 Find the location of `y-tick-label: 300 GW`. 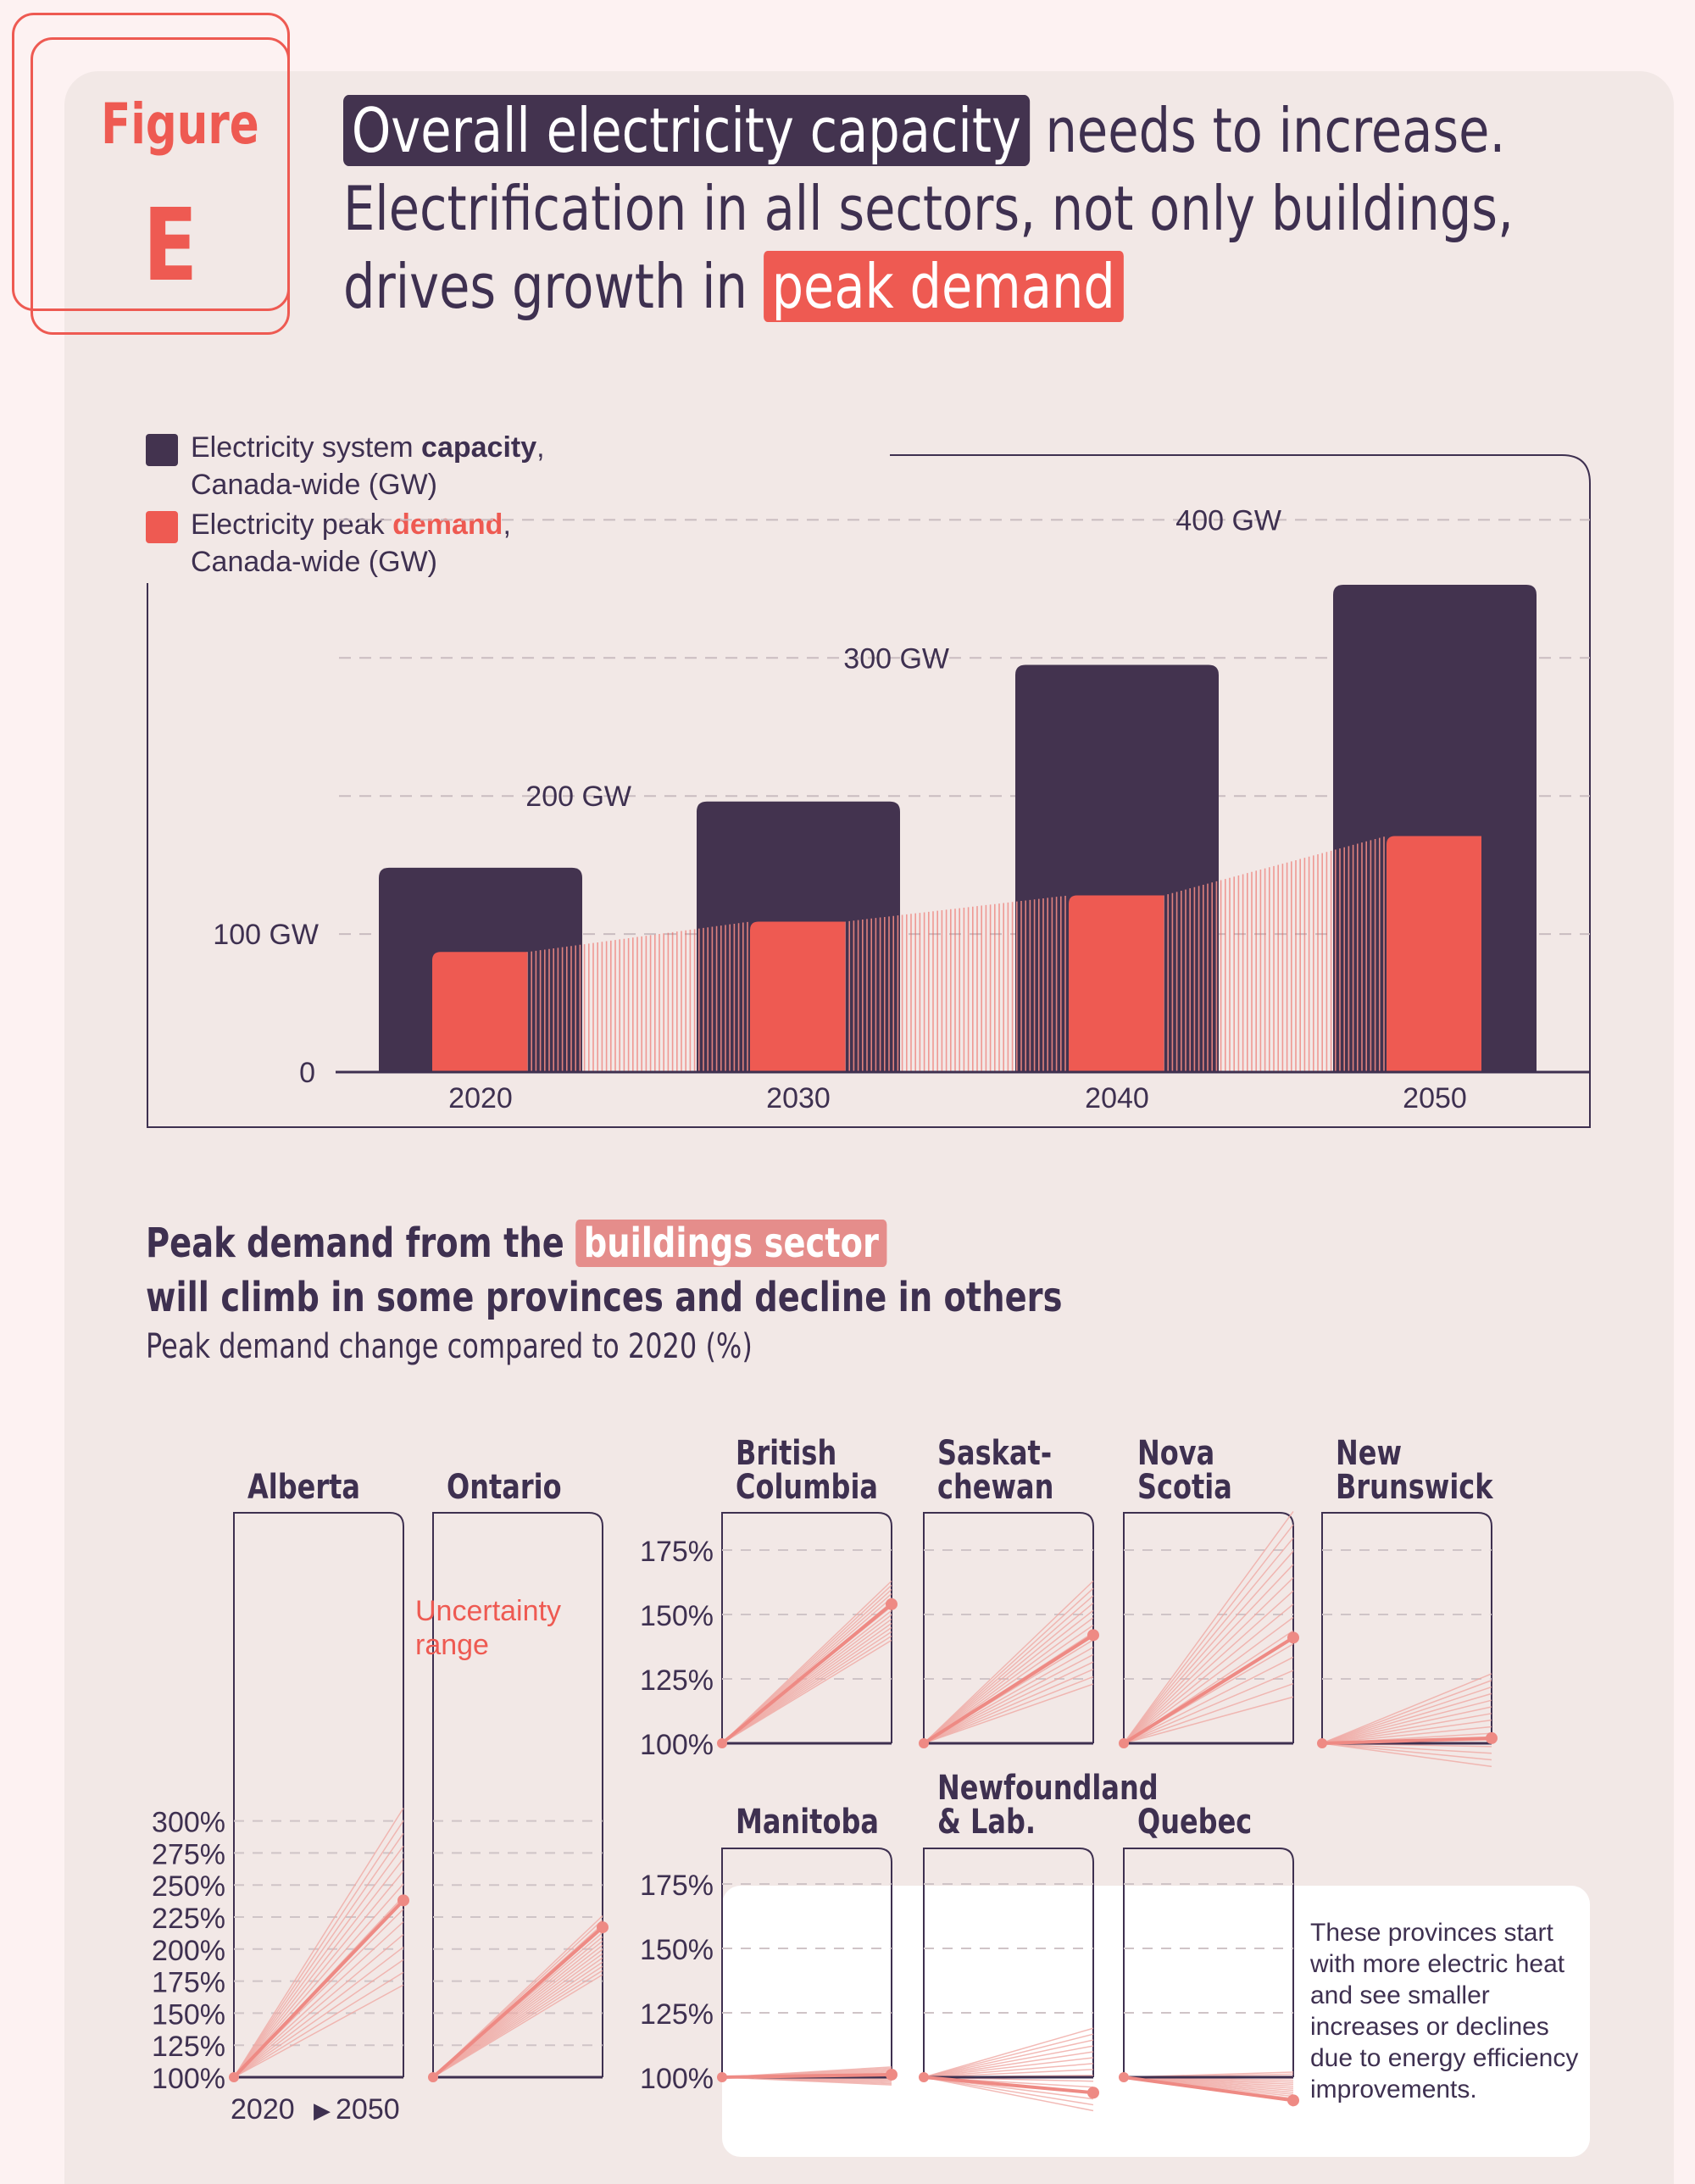

y-tick-label: 300 GW is located at coordinates (896, 658).